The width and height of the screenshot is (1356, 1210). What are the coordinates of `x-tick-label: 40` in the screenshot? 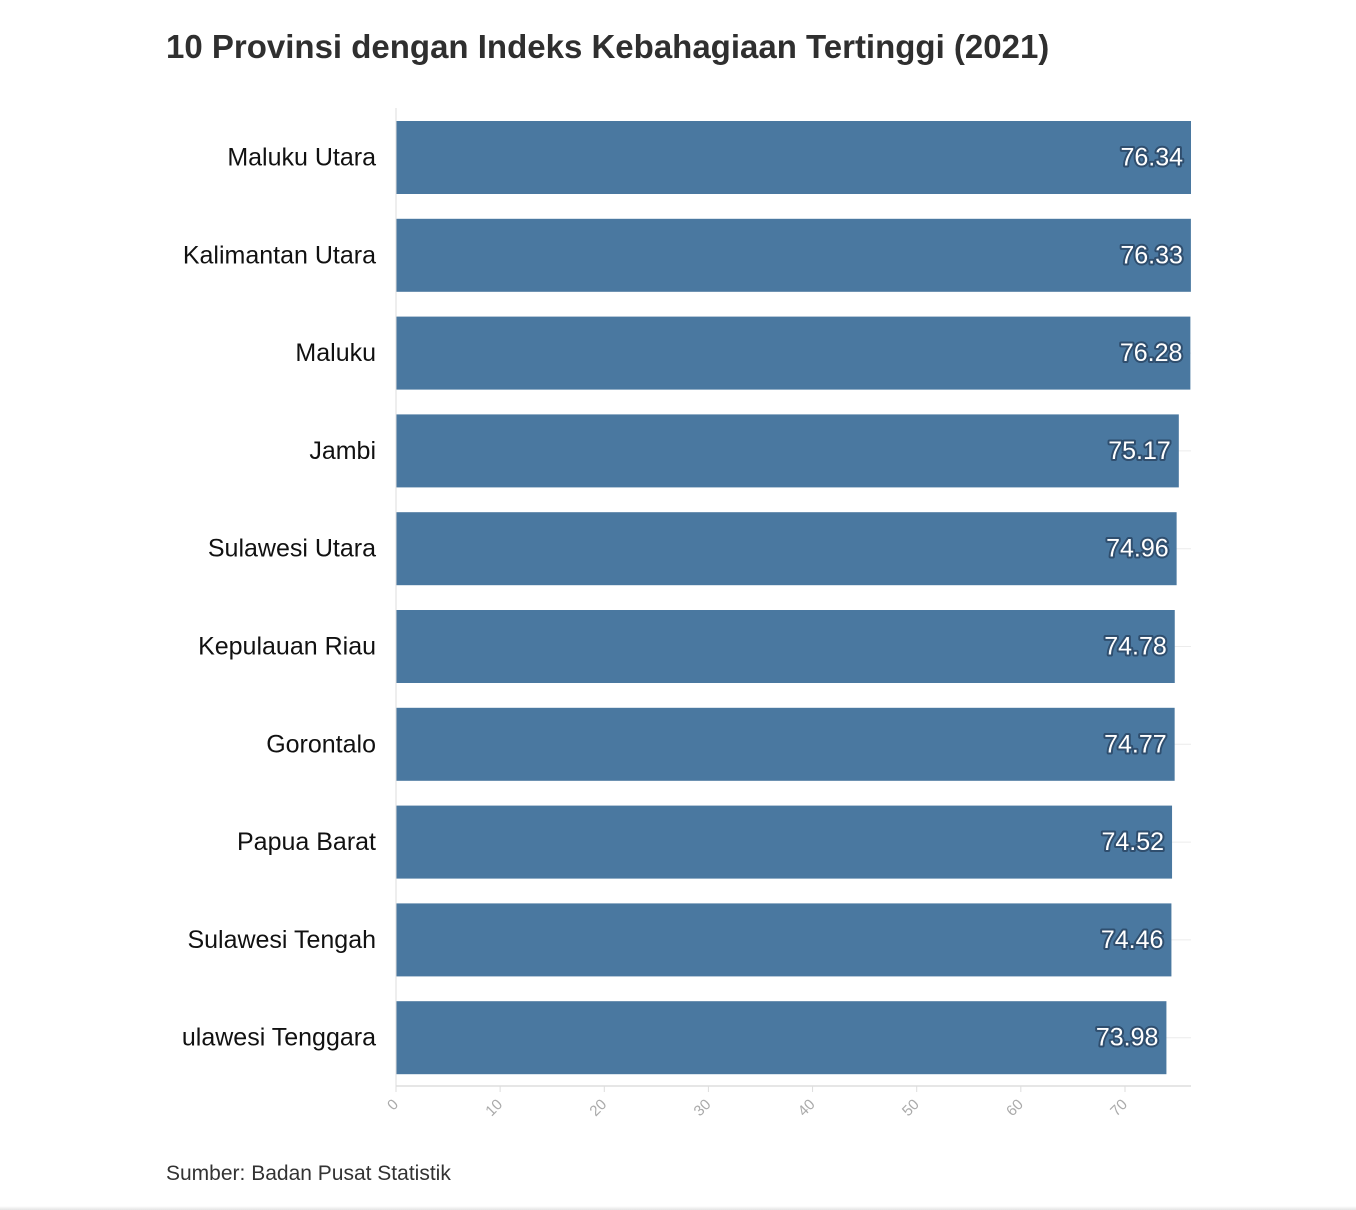 It's located at (807, 1108).